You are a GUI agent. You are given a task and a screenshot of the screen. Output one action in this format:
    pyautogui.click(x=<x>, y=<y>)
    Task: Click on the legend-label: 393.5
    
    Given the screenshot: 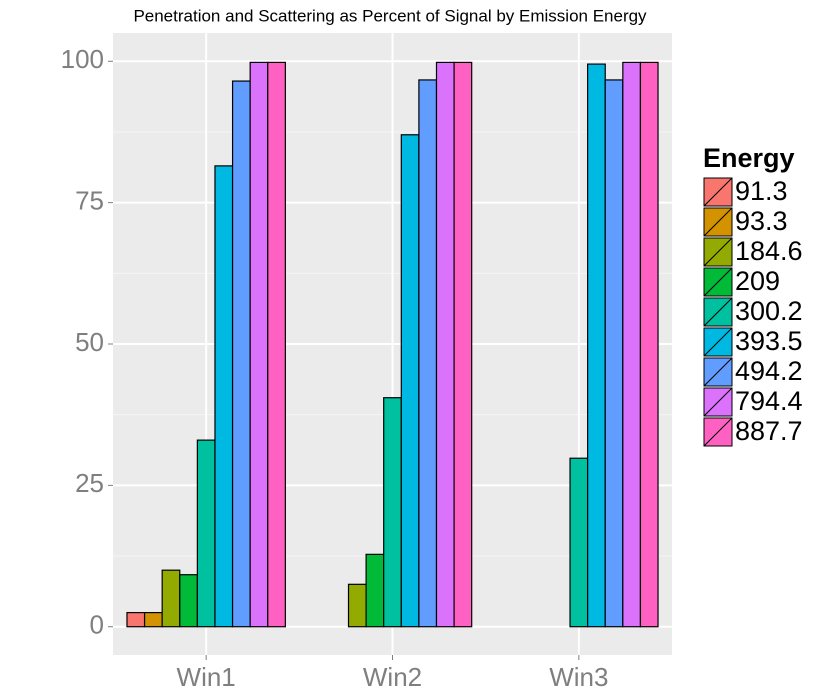 What is the action you would take?
    pyautogui.click(x=769, y=341)
    